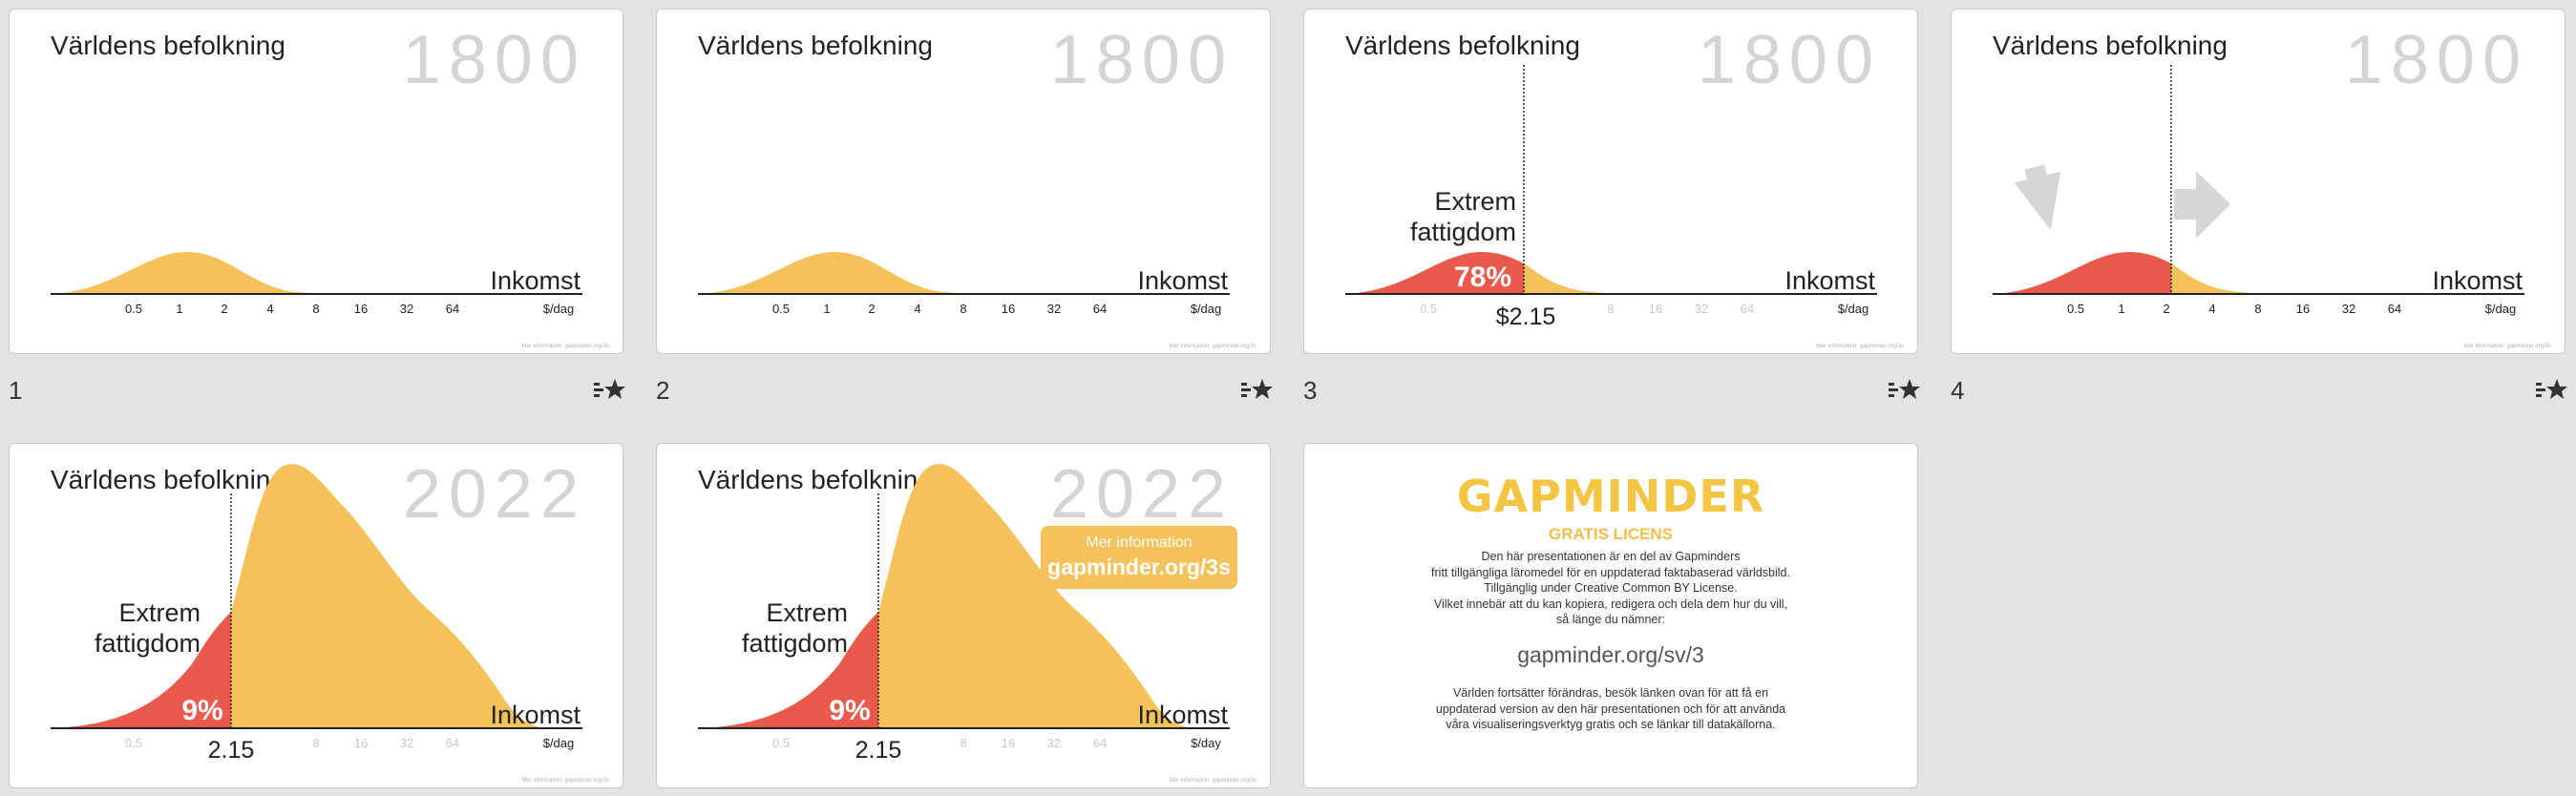  What do you see at coordinates (1310, 390) in the screenshot?
I see `slide-number-3: 3` at bounding box center [1310, 390].